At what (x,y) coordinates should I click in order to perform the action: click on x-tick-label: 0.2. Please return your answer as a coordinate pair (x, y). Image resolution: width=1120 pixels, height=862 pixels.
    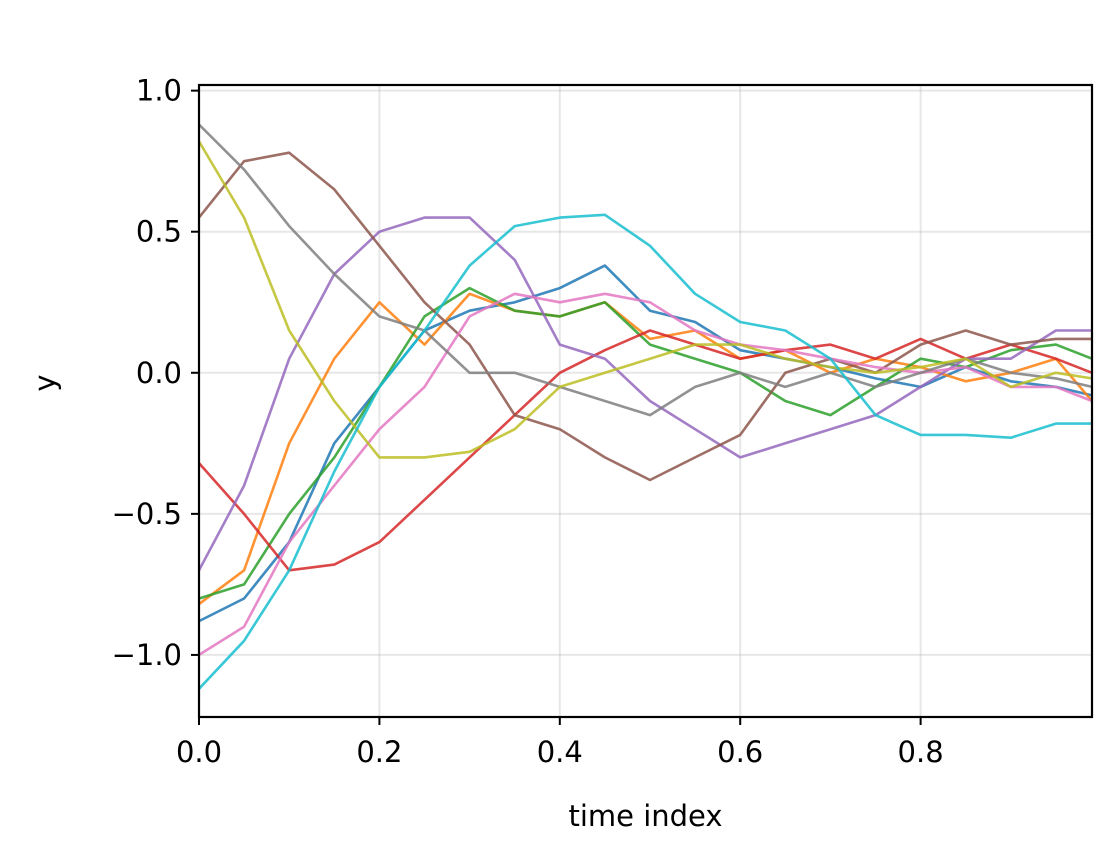
    Looking at the image, I should click on (379, 752).